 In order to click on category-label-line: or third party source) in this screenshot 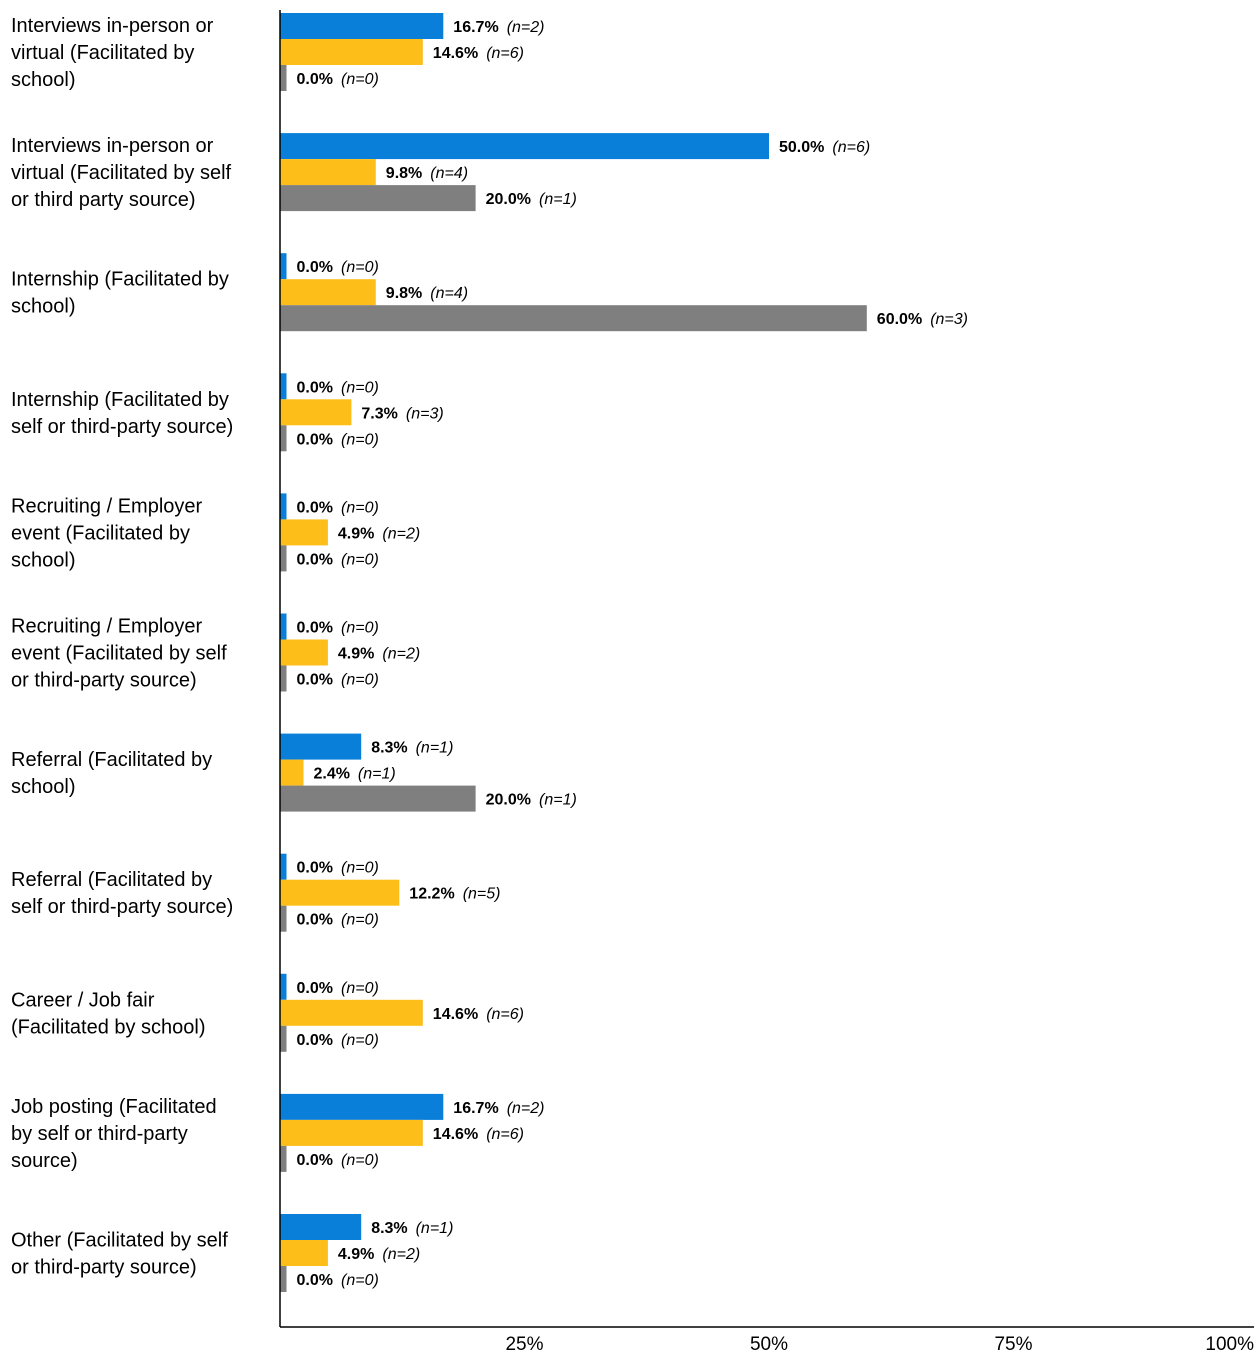, I will do `click(103, 200)`.